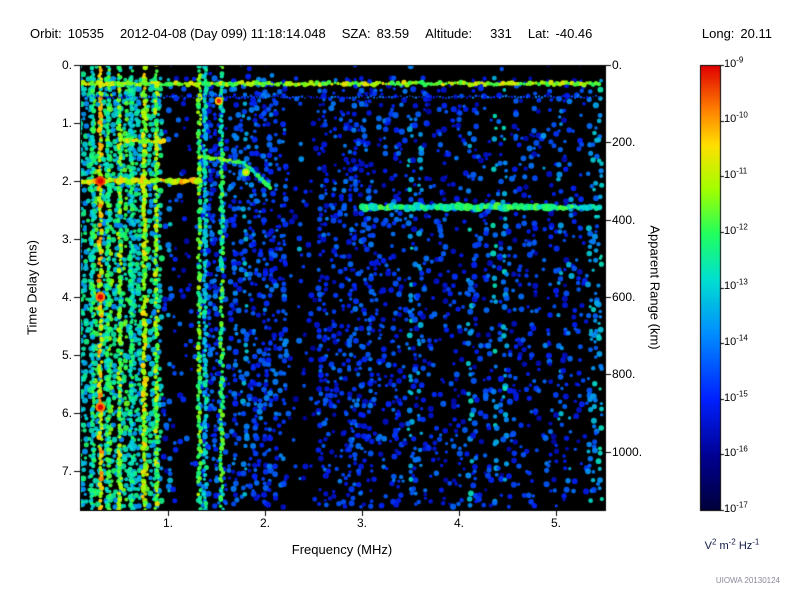 This screenshot has height=600, width=800. Describe the element at coordinates (736, 173) in the screenshot. I see `colorbar-tick-label: 10-11` at that location.